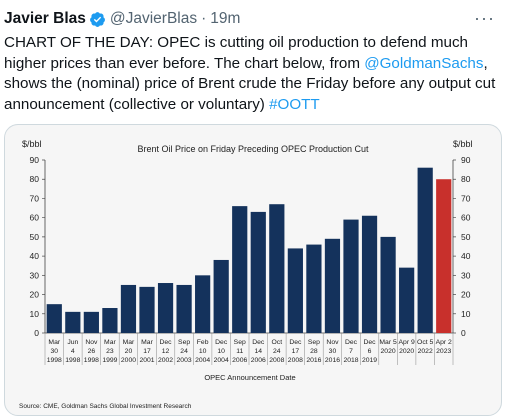  I want to click on tweet-header: Javier Blas @JavierBlas · 19m ···, so click(252, 19).